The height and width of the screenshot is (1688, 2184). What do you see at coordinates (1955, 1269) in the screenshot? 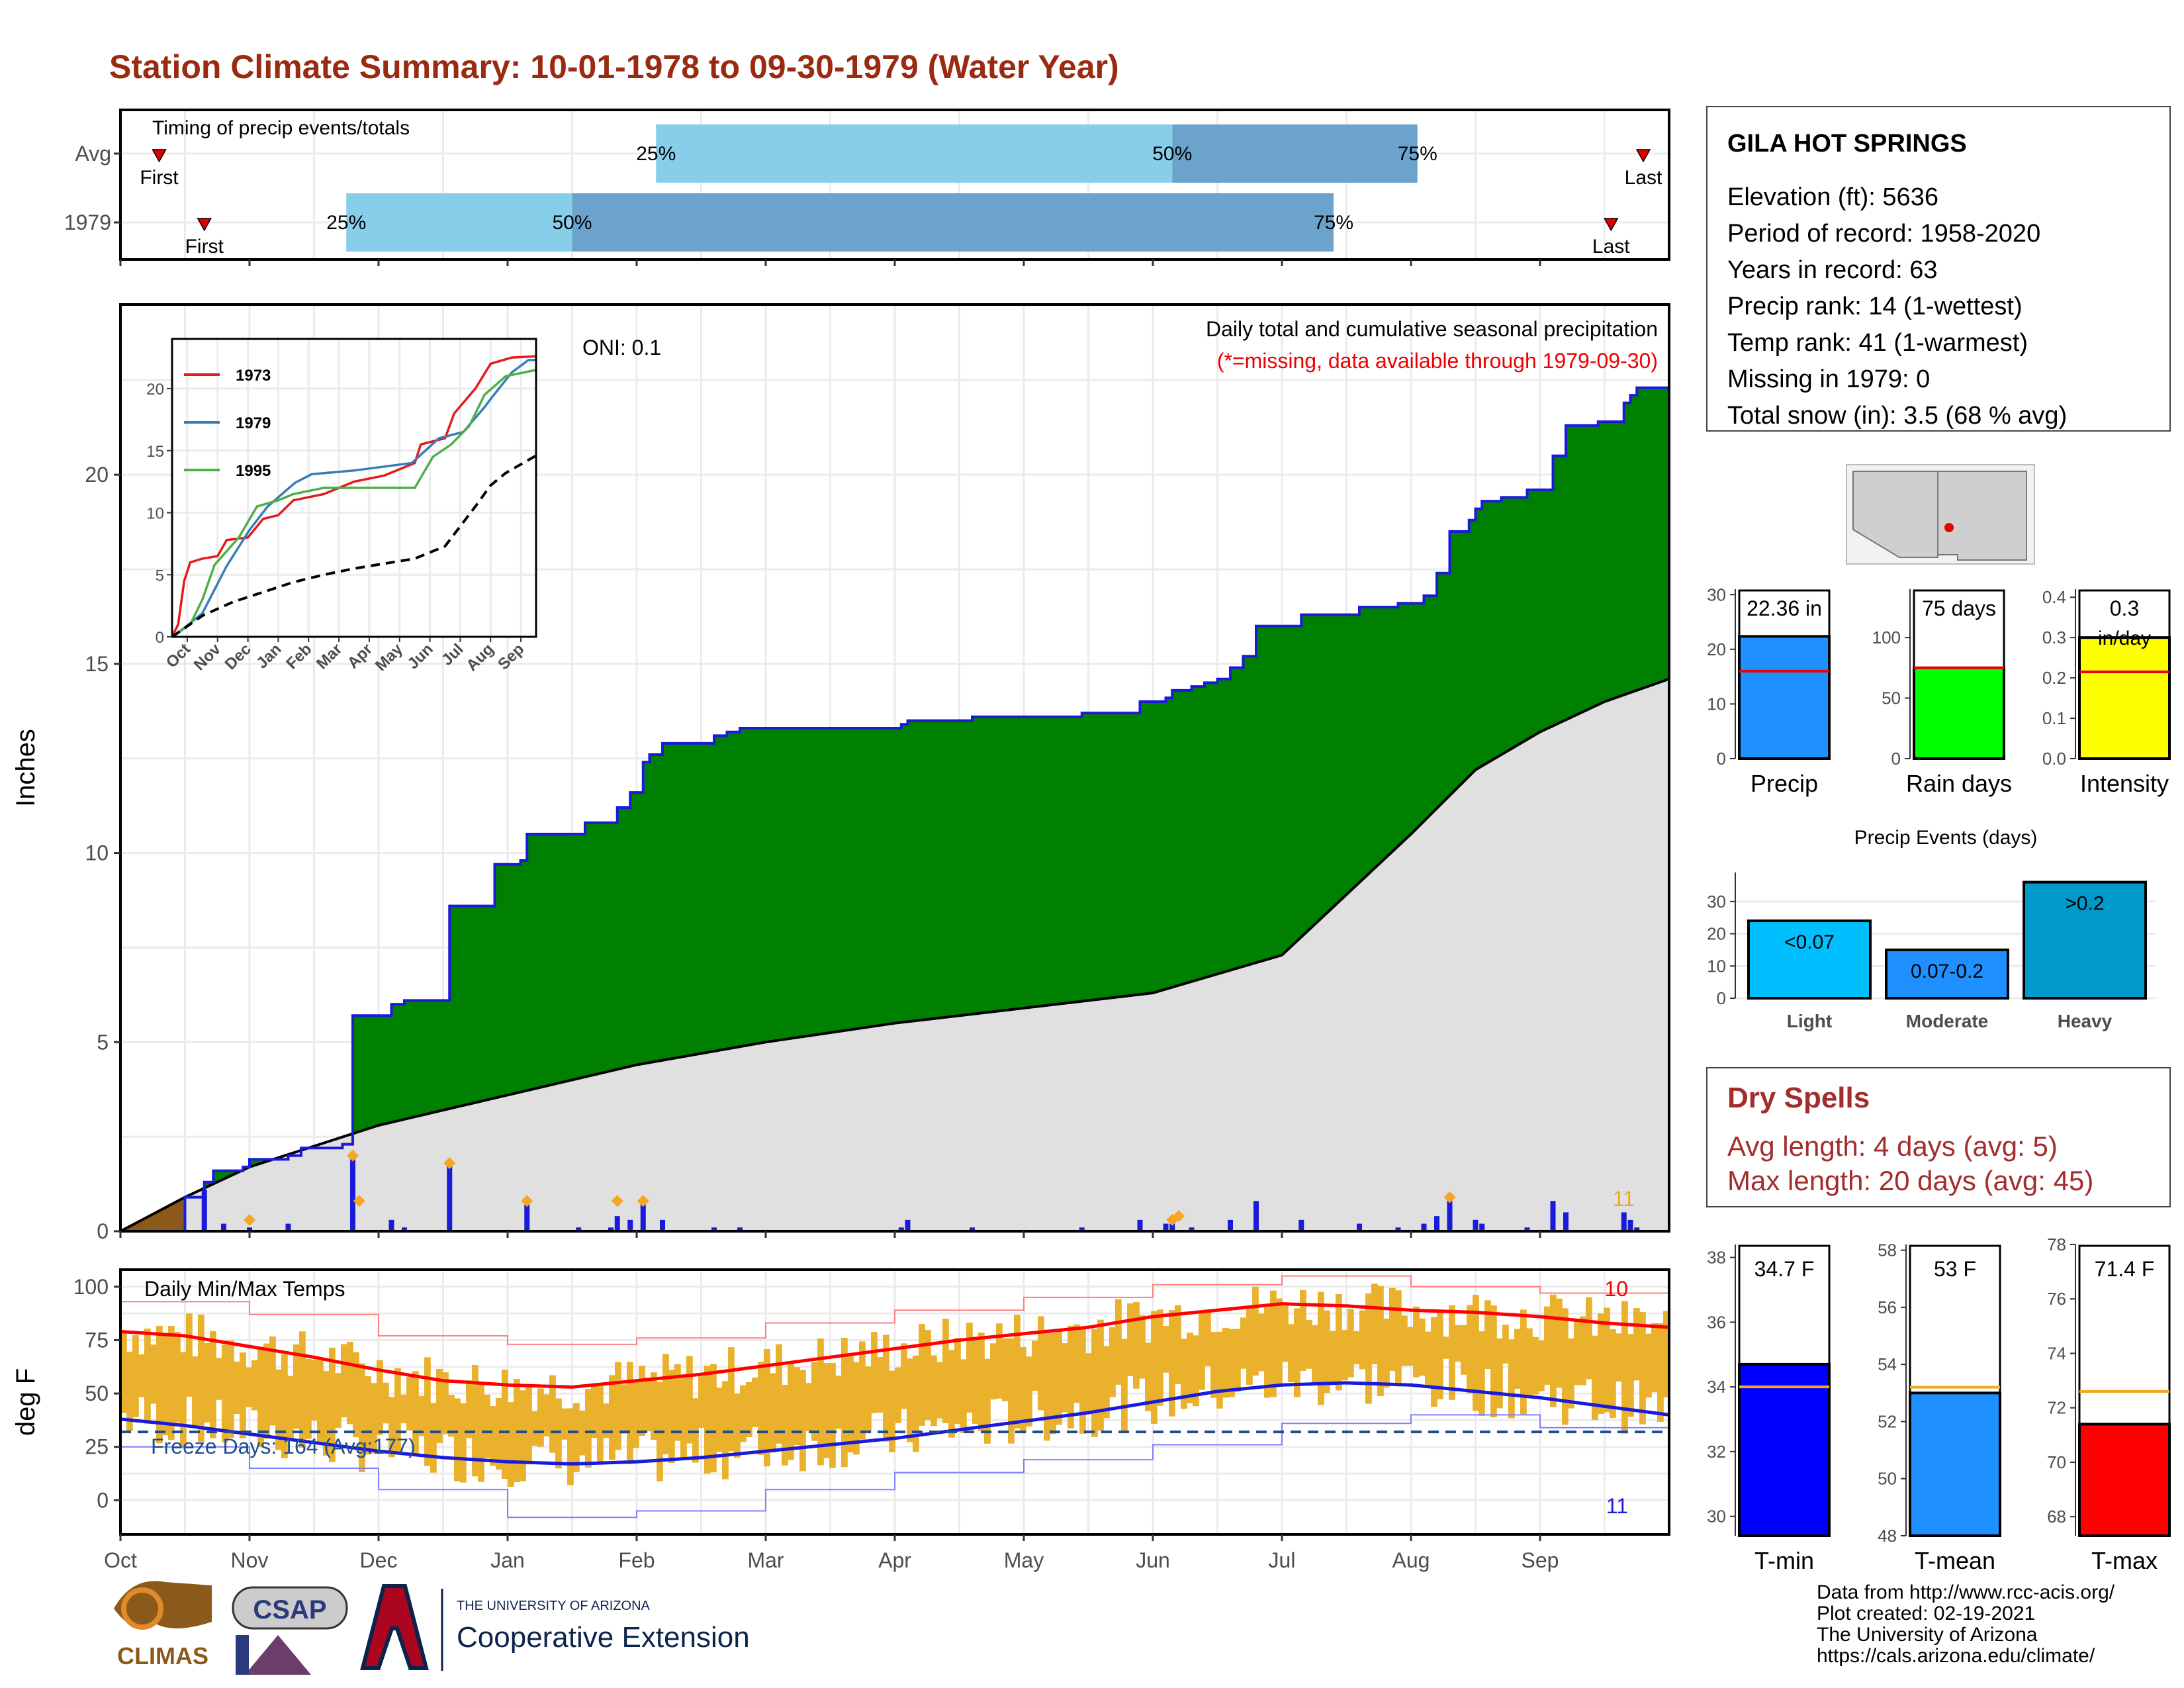
I see `mini-value-label: 53 F` at bounding box center [1955, 1269].